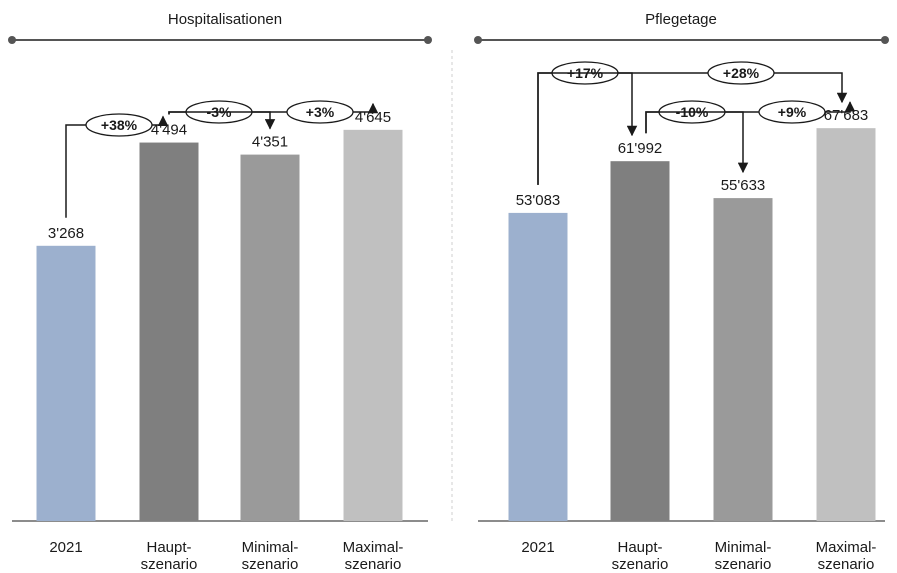 The height and width of the screenshot is (573, 897). What do you see at coordinates (681, 19) in the screenshot?
I see `panel-title: Pflegetage` at bounding box center [681, 19].